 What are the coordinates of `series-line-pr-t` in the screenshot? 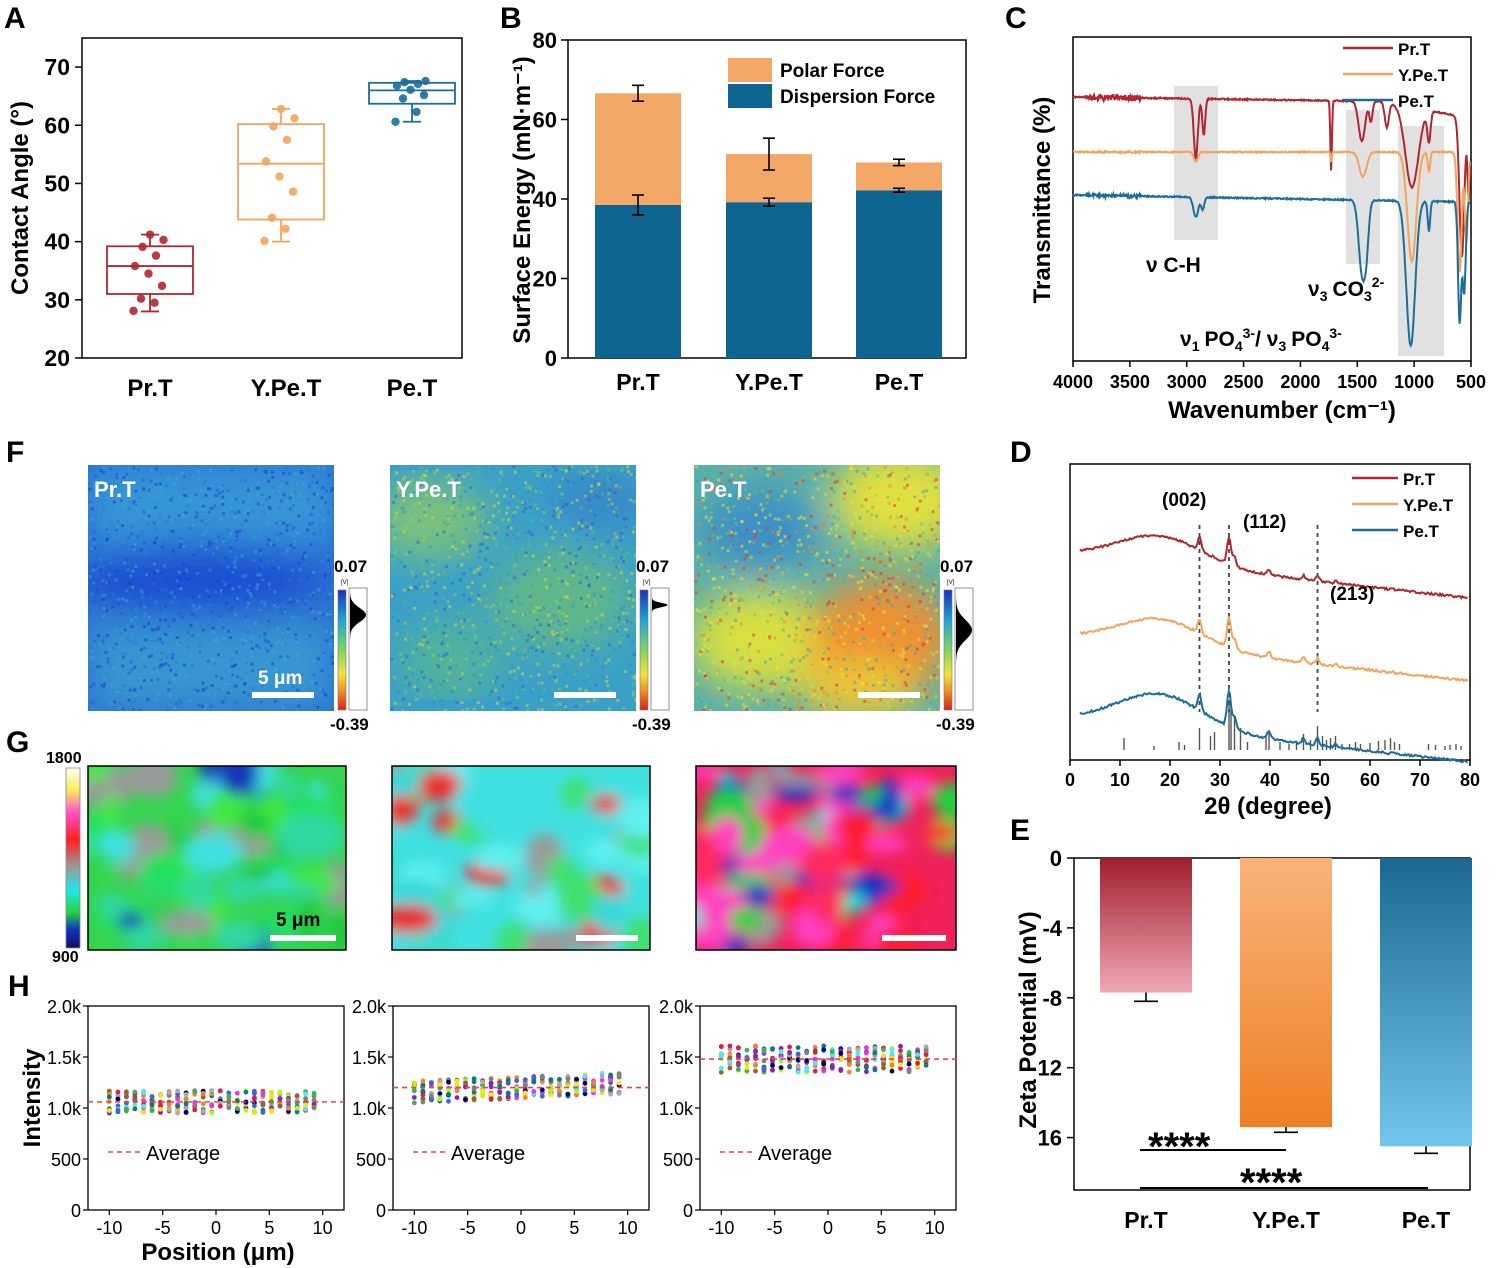 It's located at (1271, 174).